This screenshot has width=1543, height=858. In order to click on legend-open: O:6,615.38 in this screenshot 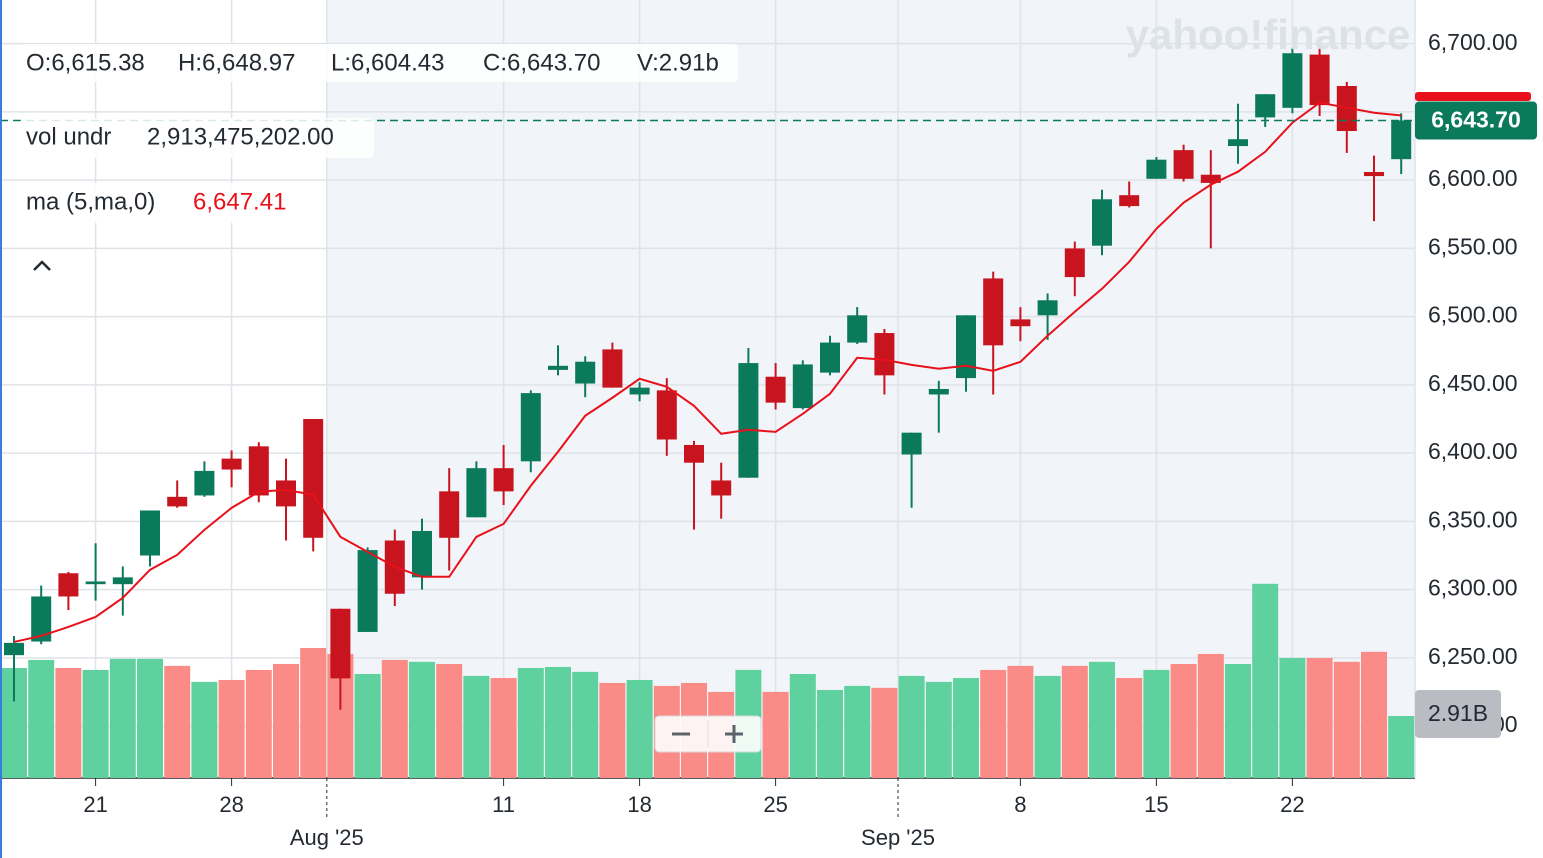, I will do `click(85, 62)`.